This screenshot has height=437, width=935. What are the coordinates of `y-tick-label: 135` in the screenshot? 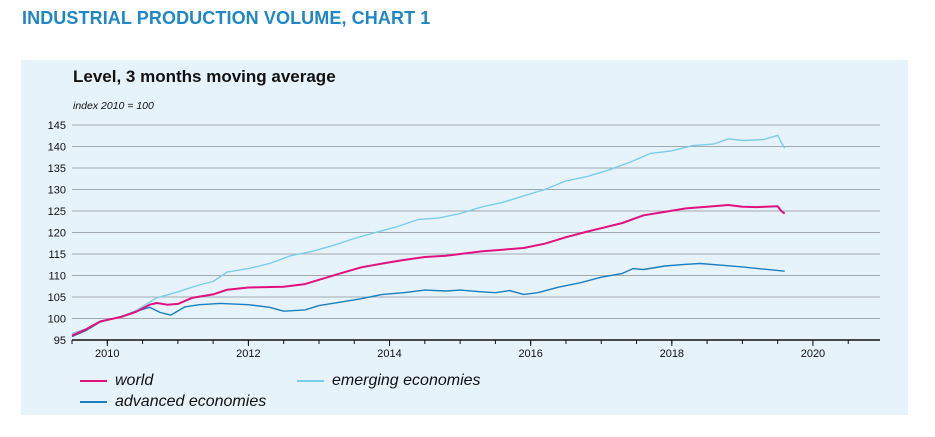 It's located at (57, 169).